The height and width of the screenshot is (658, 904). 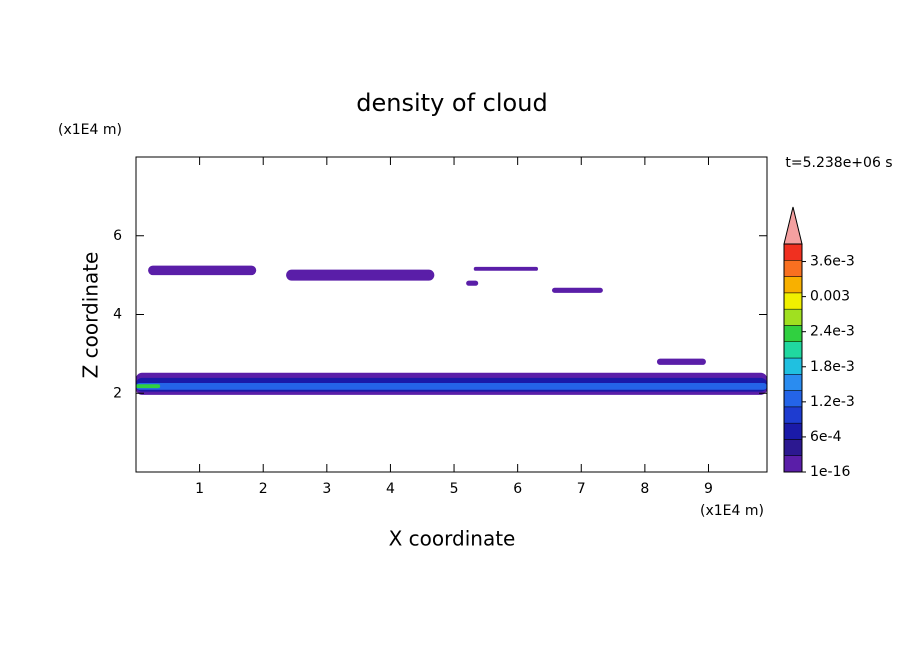 I want to click on x-tick-label: 1, so click(x=199, y=489).